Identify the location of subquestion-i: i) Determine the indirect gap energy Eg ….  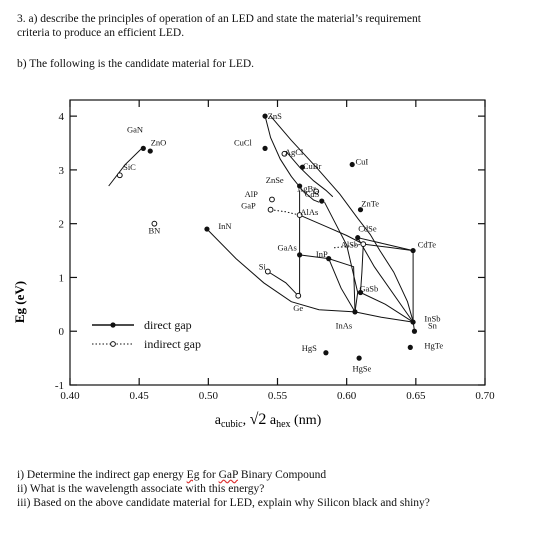
(172, 475).